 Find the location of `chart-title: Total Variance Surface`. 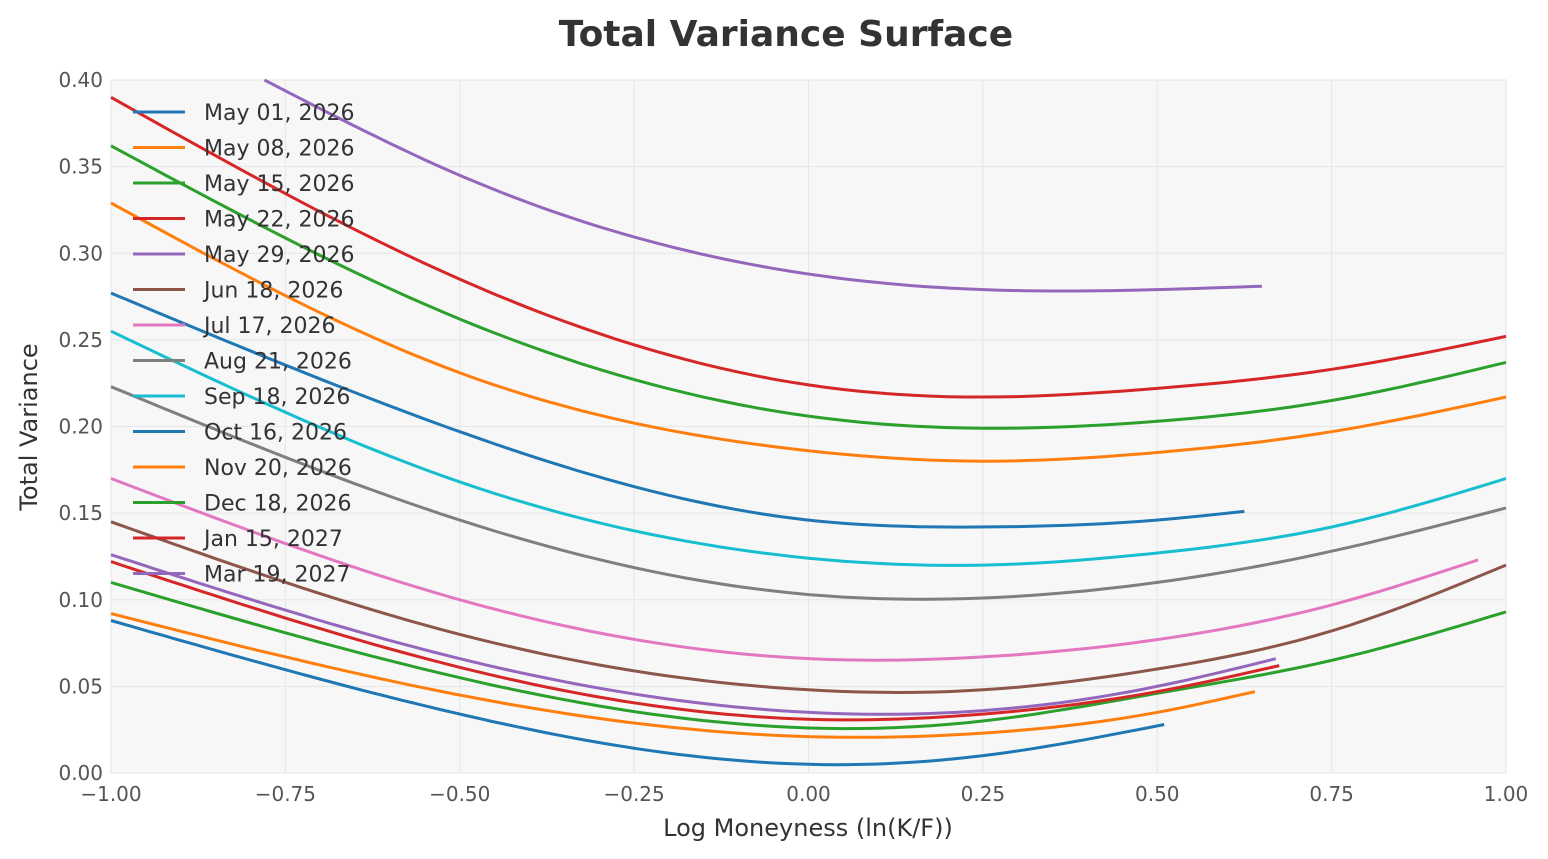

chart-title: Total Variance Surface is located at coordinates (786, 34).